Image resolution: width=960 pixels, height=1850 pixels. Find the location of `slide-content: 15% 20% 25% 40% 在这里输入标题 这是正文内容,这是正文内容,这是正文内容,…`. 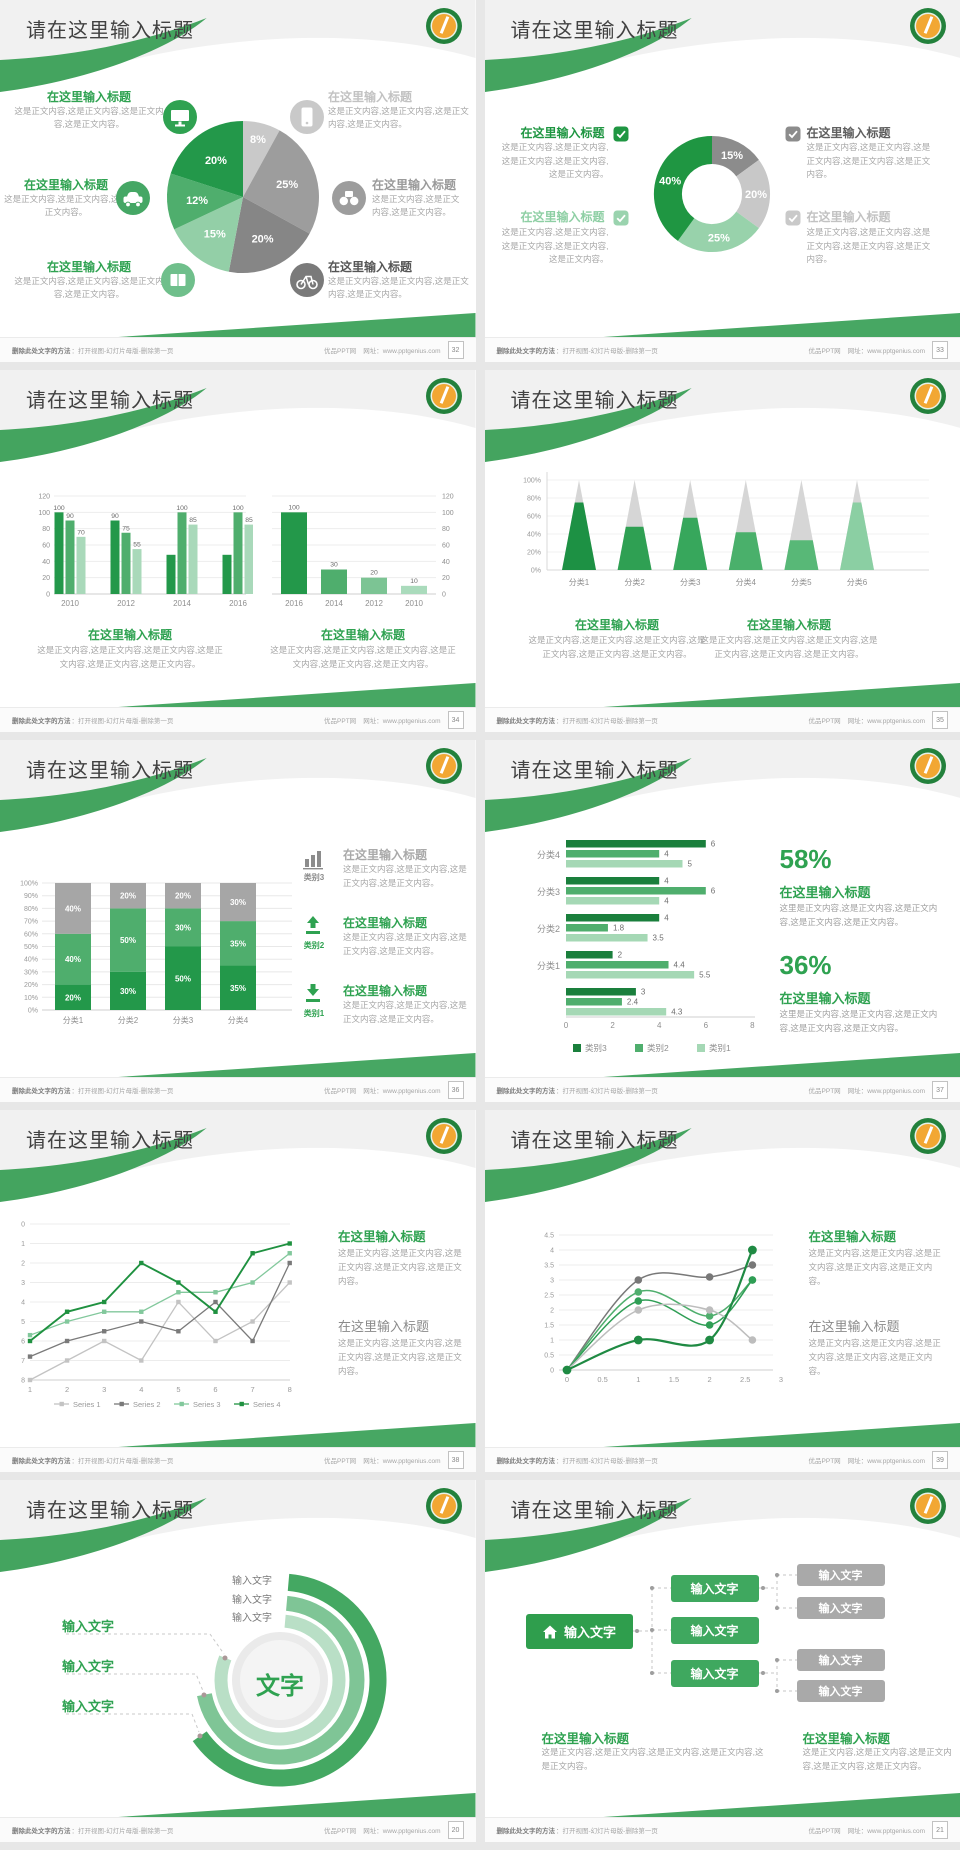

slide-content: 15% 20% 25% 40% 在这里输入标题 这是正文内容,这是正文内容,这是正文内容,… is located at coordinates (722, 181).